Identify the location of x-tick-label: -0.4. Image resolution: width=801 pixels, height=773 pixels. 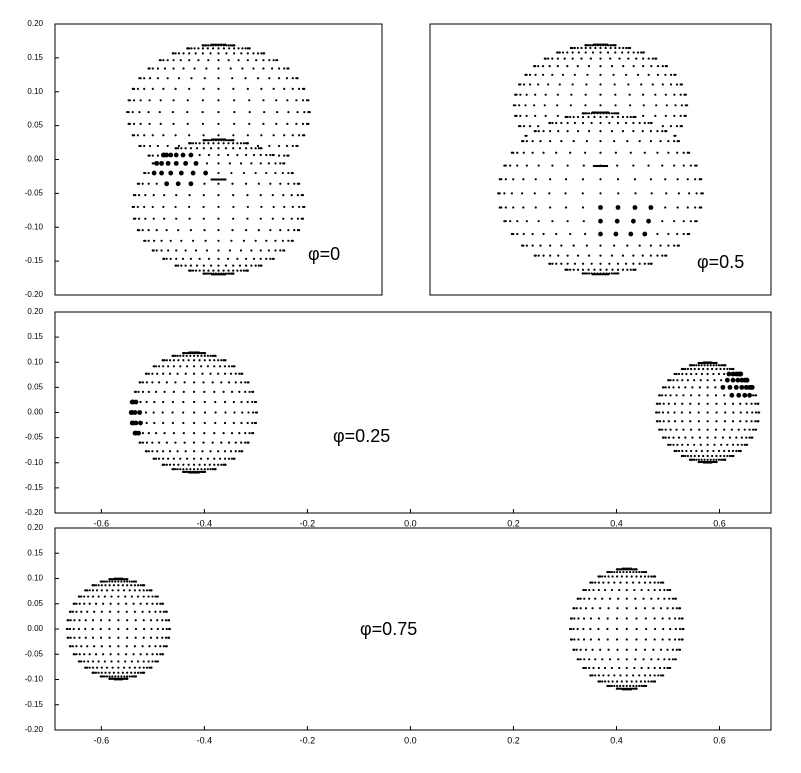
(205, 740).